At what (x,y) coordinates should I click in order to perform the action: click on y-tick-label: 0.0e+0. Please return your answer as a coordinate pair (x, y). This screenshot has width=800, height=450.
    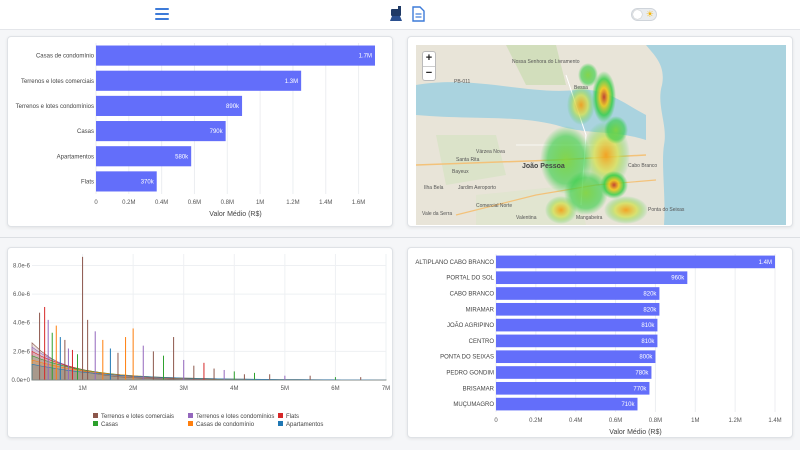
    Looking at the image, I should click on (20, 381).